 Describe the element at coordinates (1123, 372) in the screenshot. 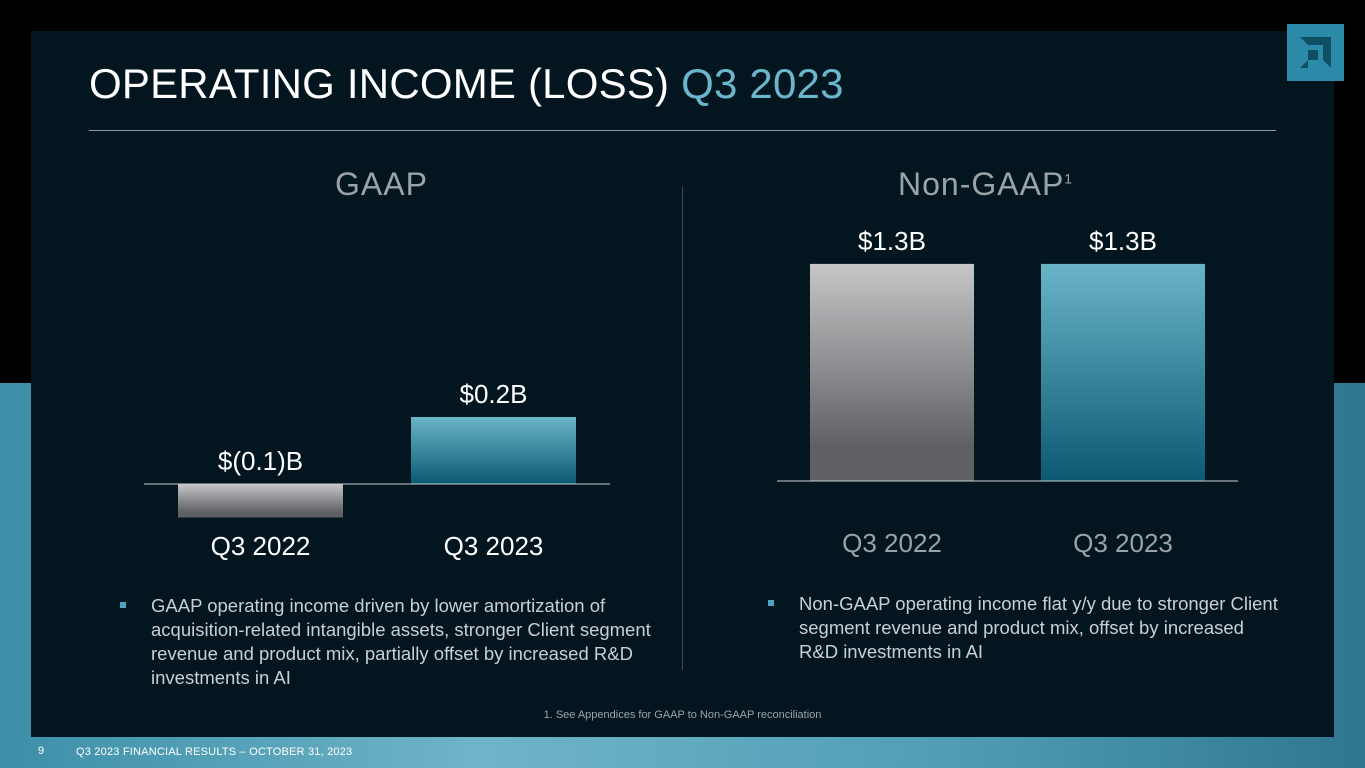

I see `nongaap-bar-q3-2023` at that location.